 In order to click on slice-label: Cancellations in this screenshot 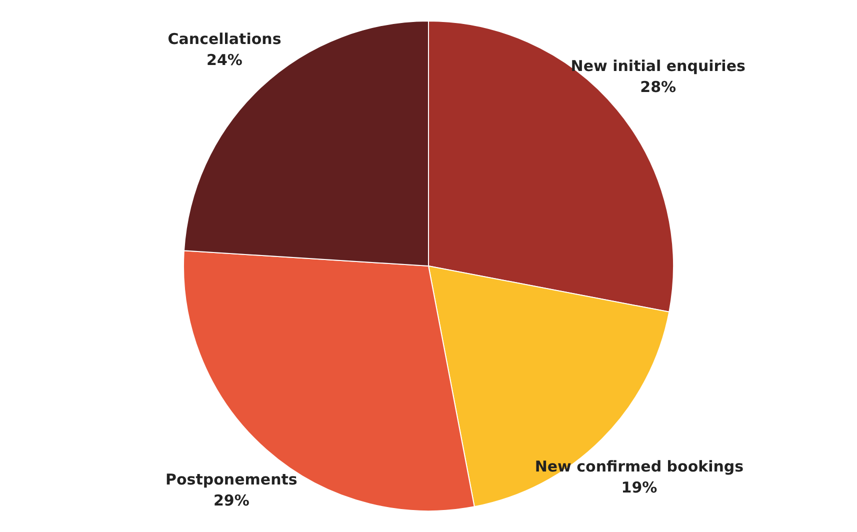, I will do `click(225, 39)`.